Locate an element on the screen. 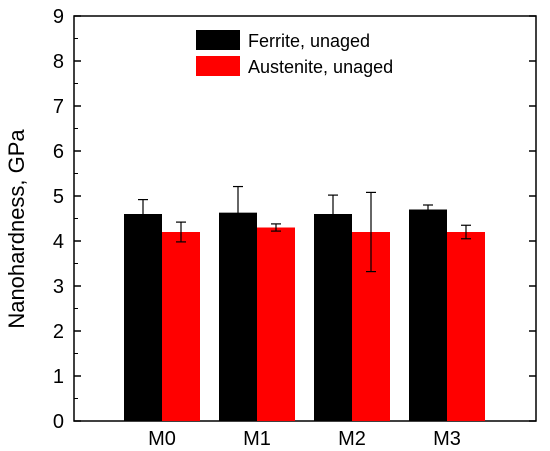 This screenshot has width=550, height=451. y-tick-label: 8 is located at coordinates (58, 62).